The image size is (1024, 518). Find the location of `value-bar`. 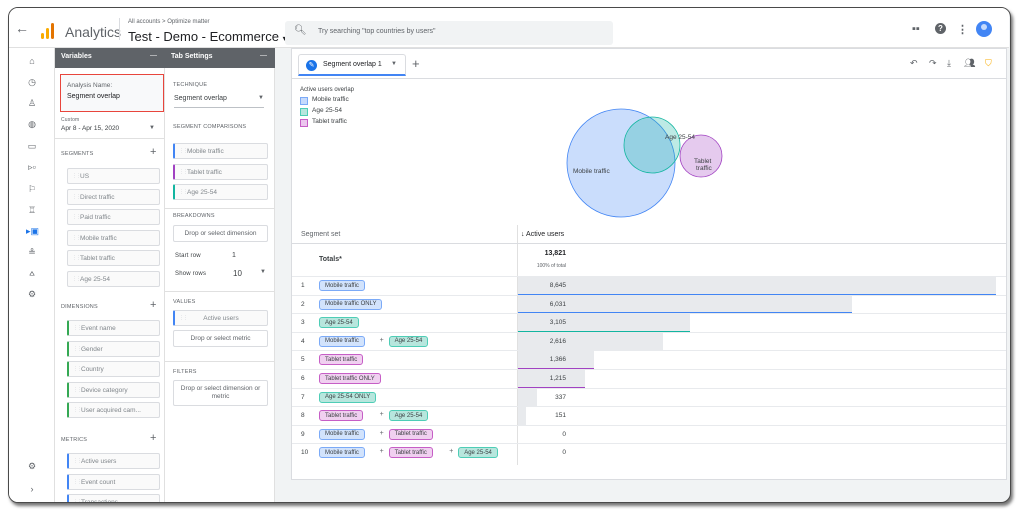

value-bar is located at coordinates (685, 304).